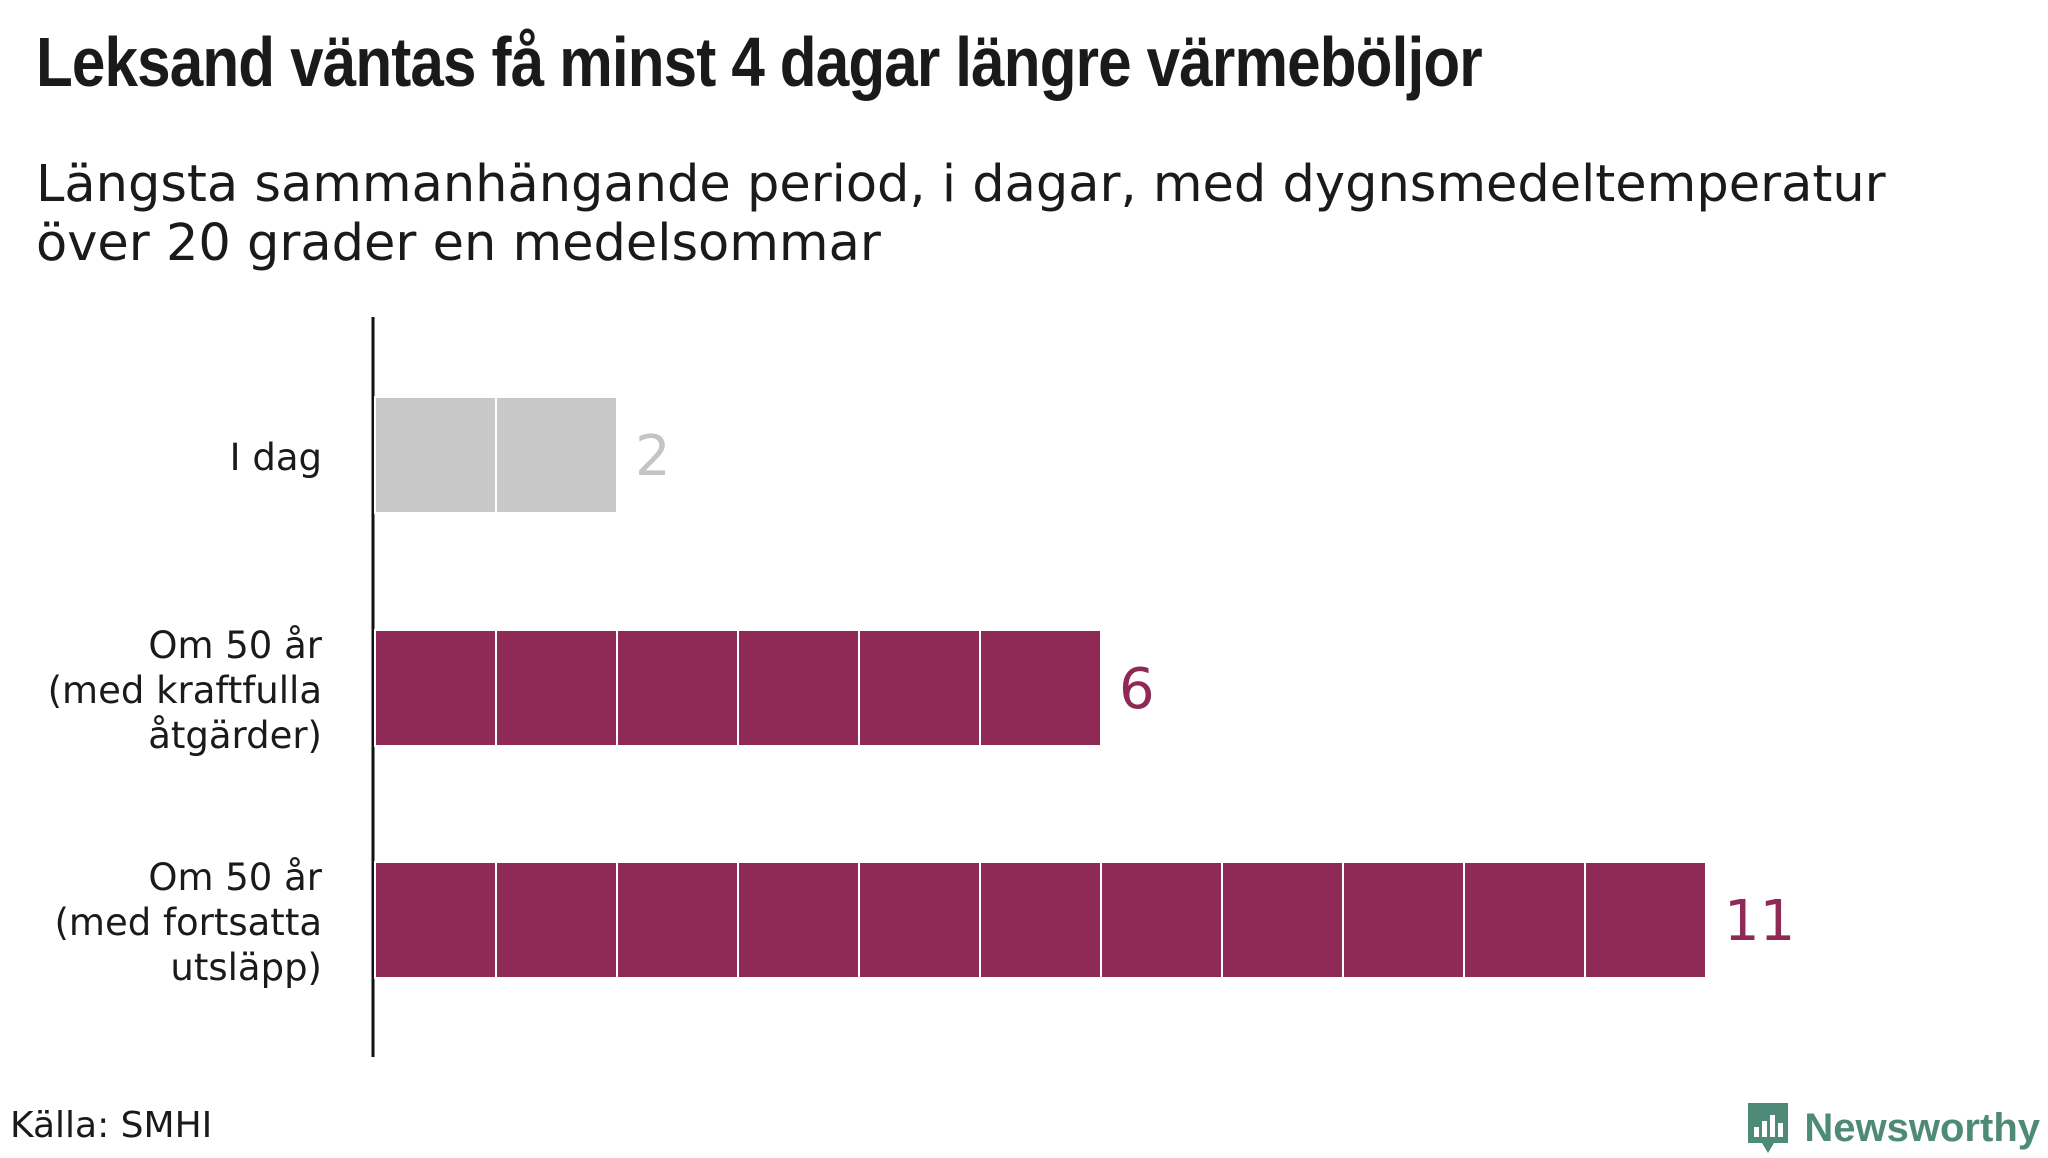  Describe the element at coordinates (1922, 1127) in the screenshot. I see `brand-name: Newsworthy` at that location.